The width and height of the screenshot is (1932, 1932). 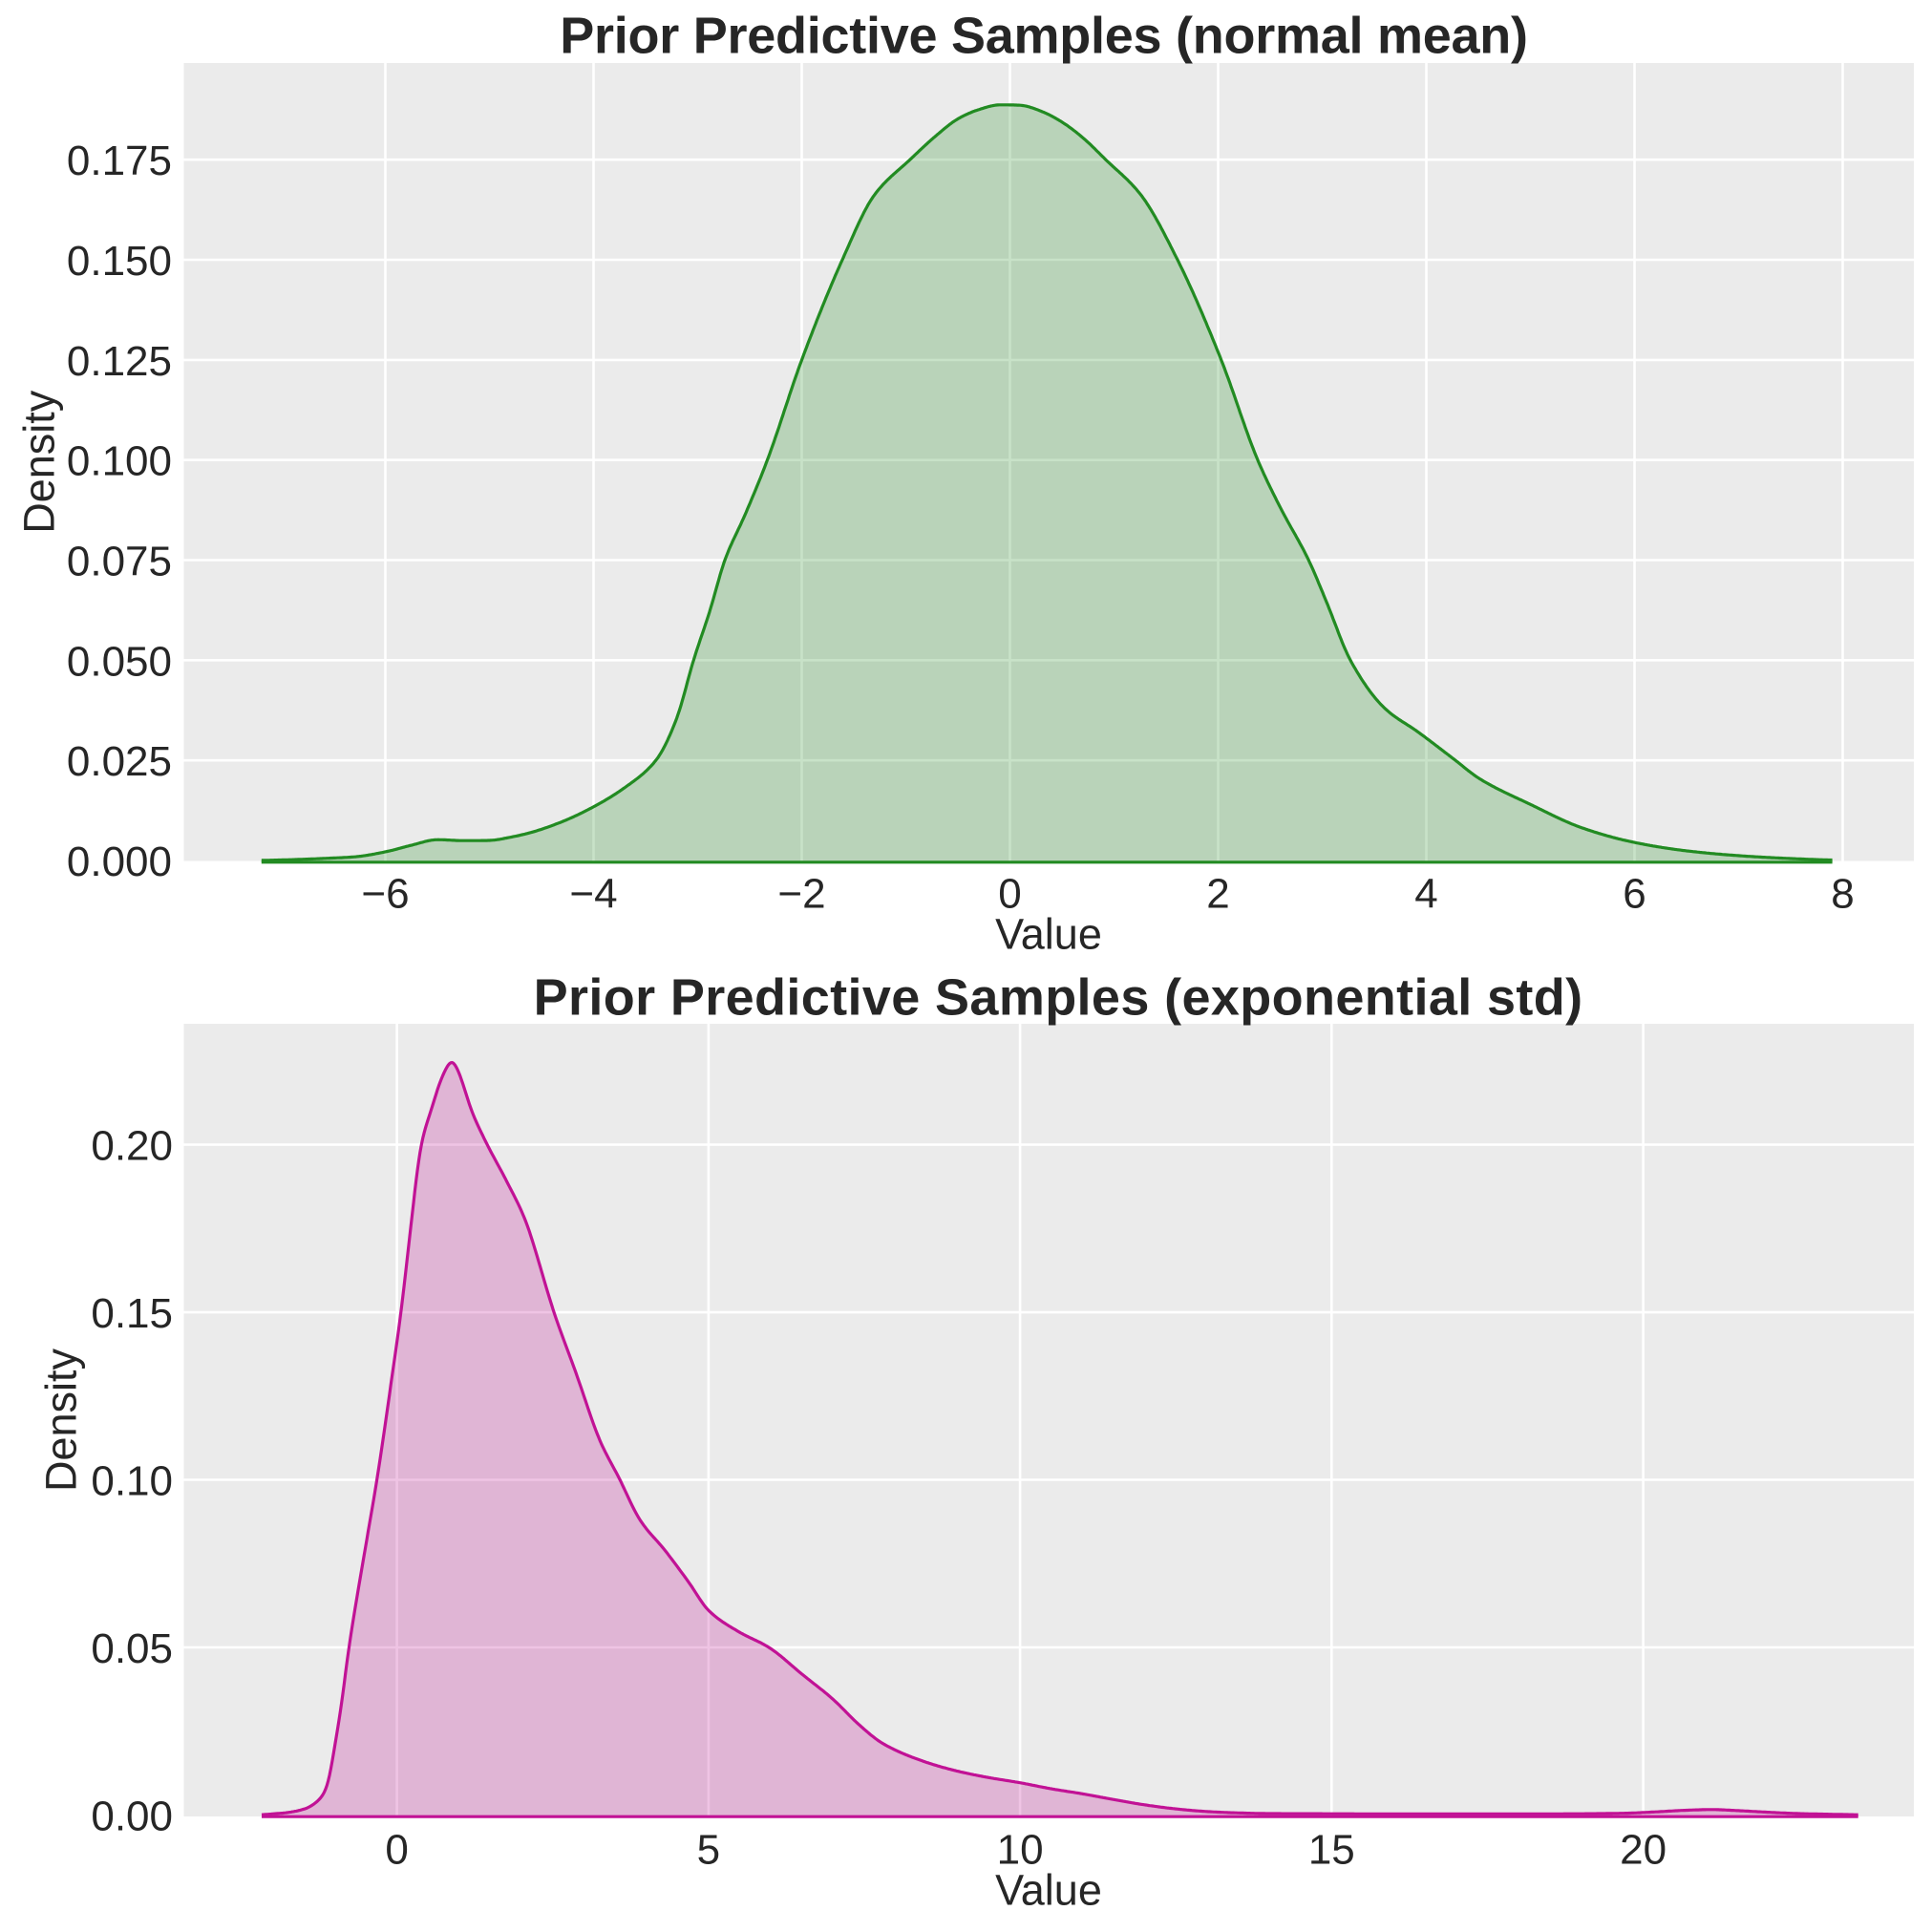 What do you see at coordinates (1842, 893) in the screenshot?
I see `svg-text: 8` at bounding box center [1842, 893].